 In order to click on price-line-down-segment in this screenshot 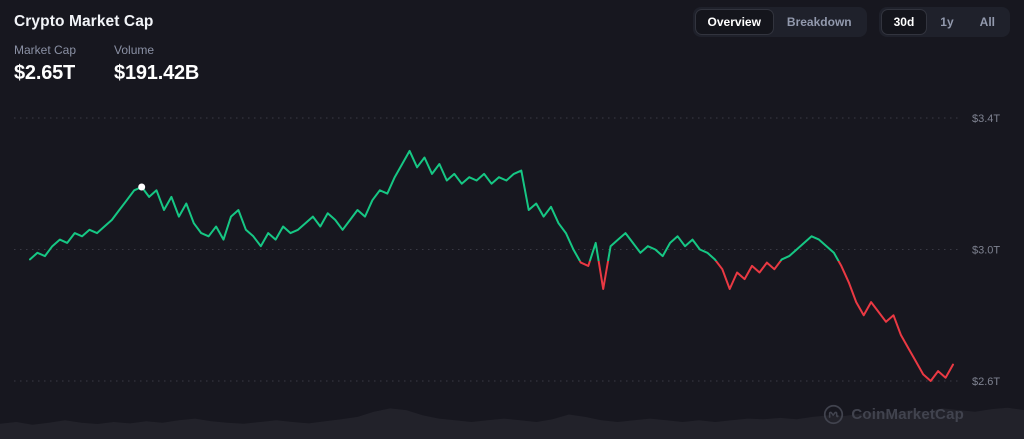, I will do `click(766, 321)`.